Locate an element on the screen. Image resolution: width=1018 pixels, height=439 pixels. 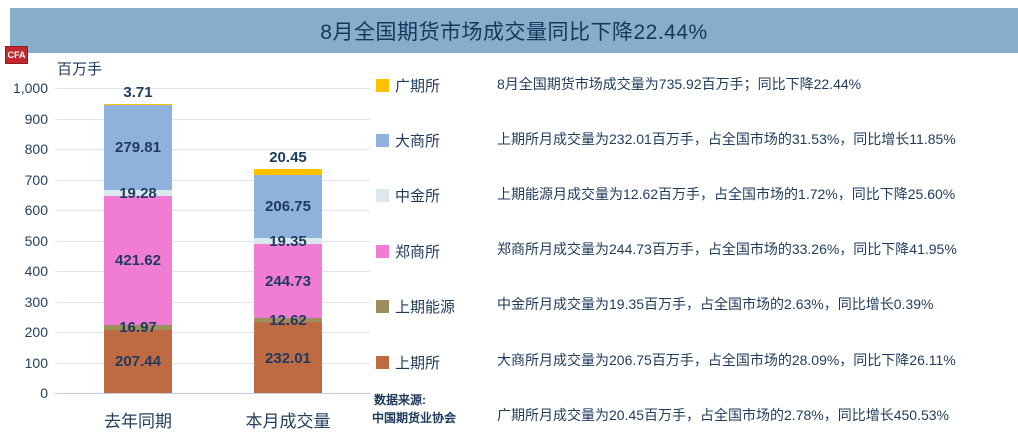
bar-value-label: 3.71 is located at coordinates (138, 92).